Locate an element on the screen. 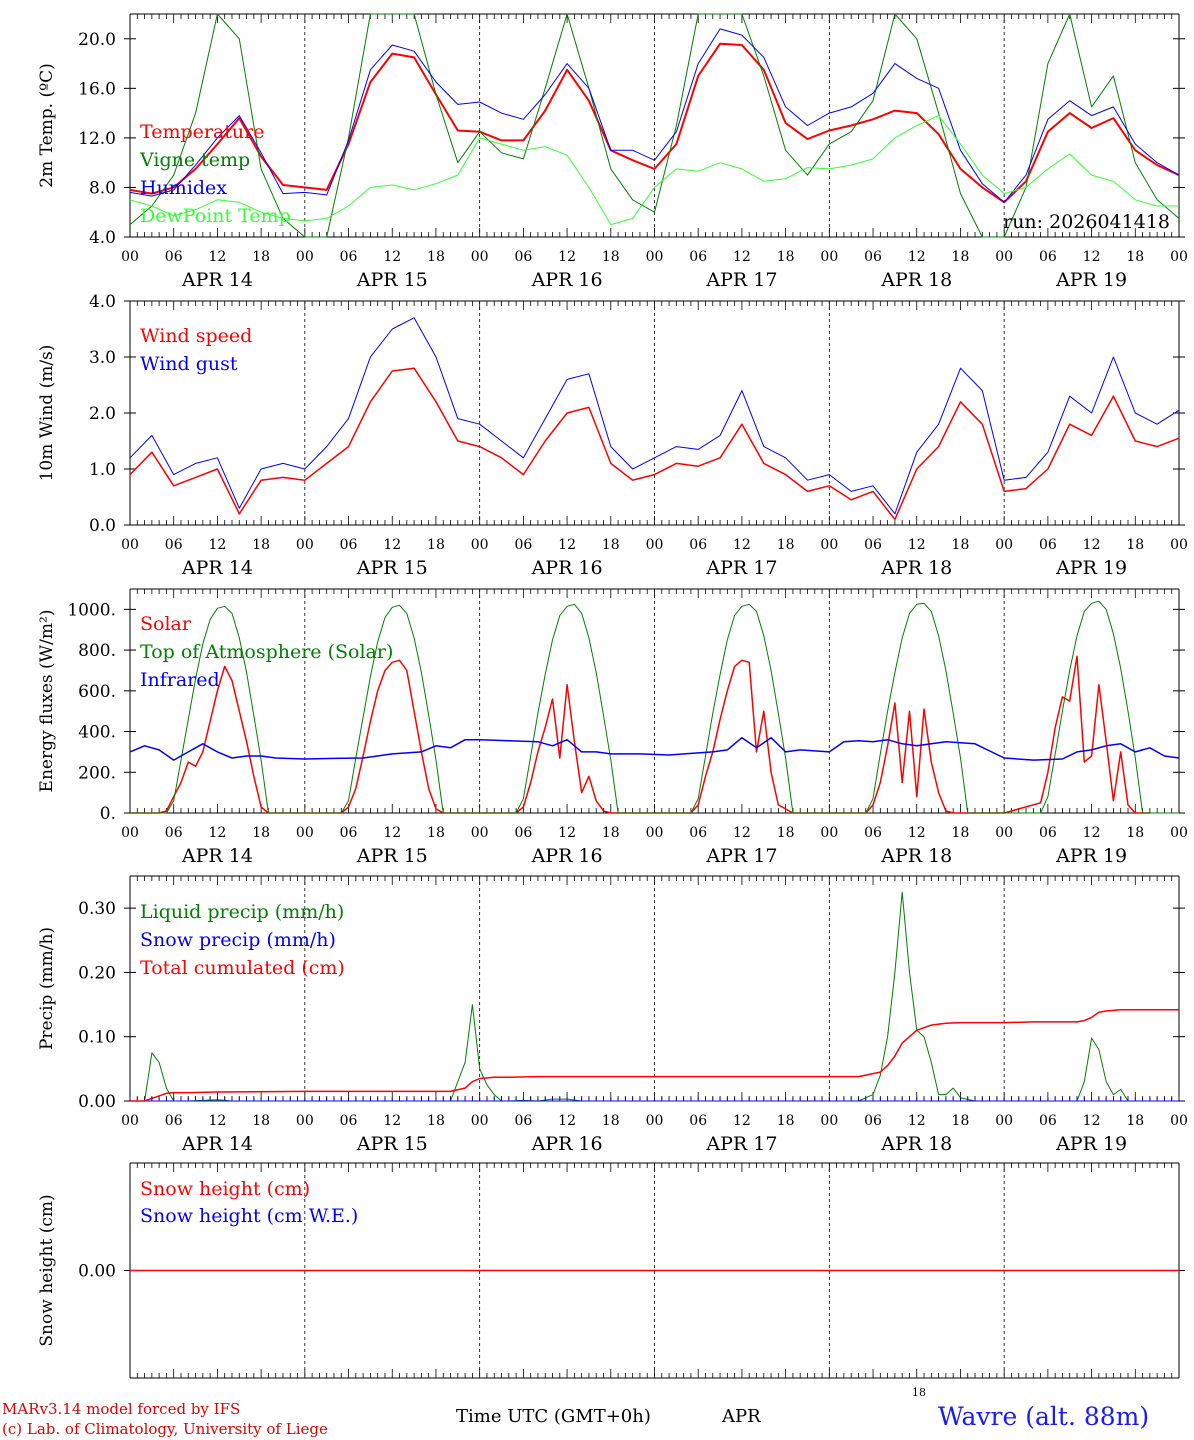  legend-entry: Wind speed is located at coordinates (196, 336).